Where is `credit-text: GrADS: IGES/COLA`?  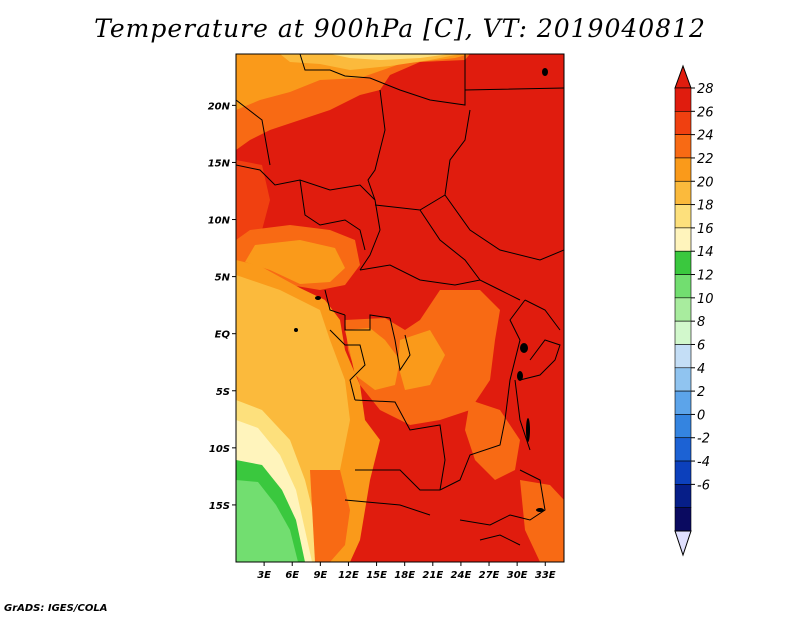 credit-text: GrADS: IGES/COLA is located at coordinates (56, 608).